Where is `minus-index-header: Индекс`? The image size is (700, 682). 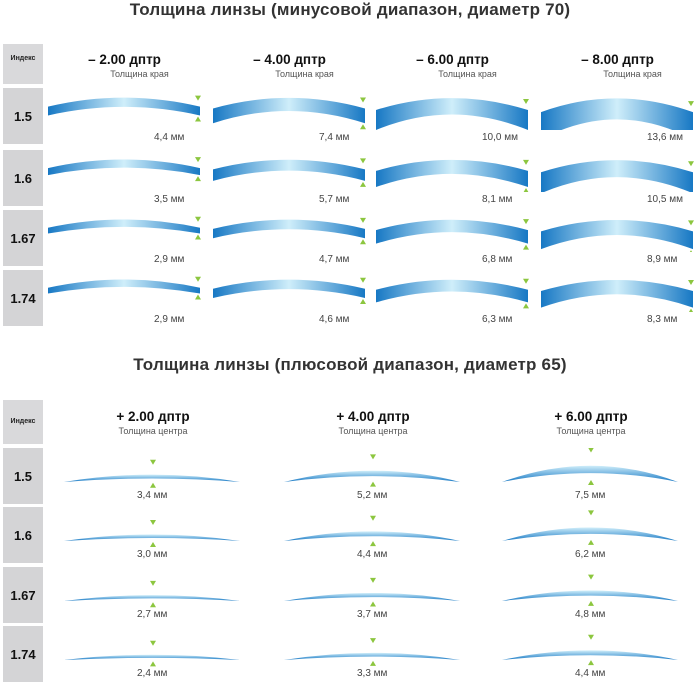 minus-index-header: Индекс is located at coordinates (23, 64).